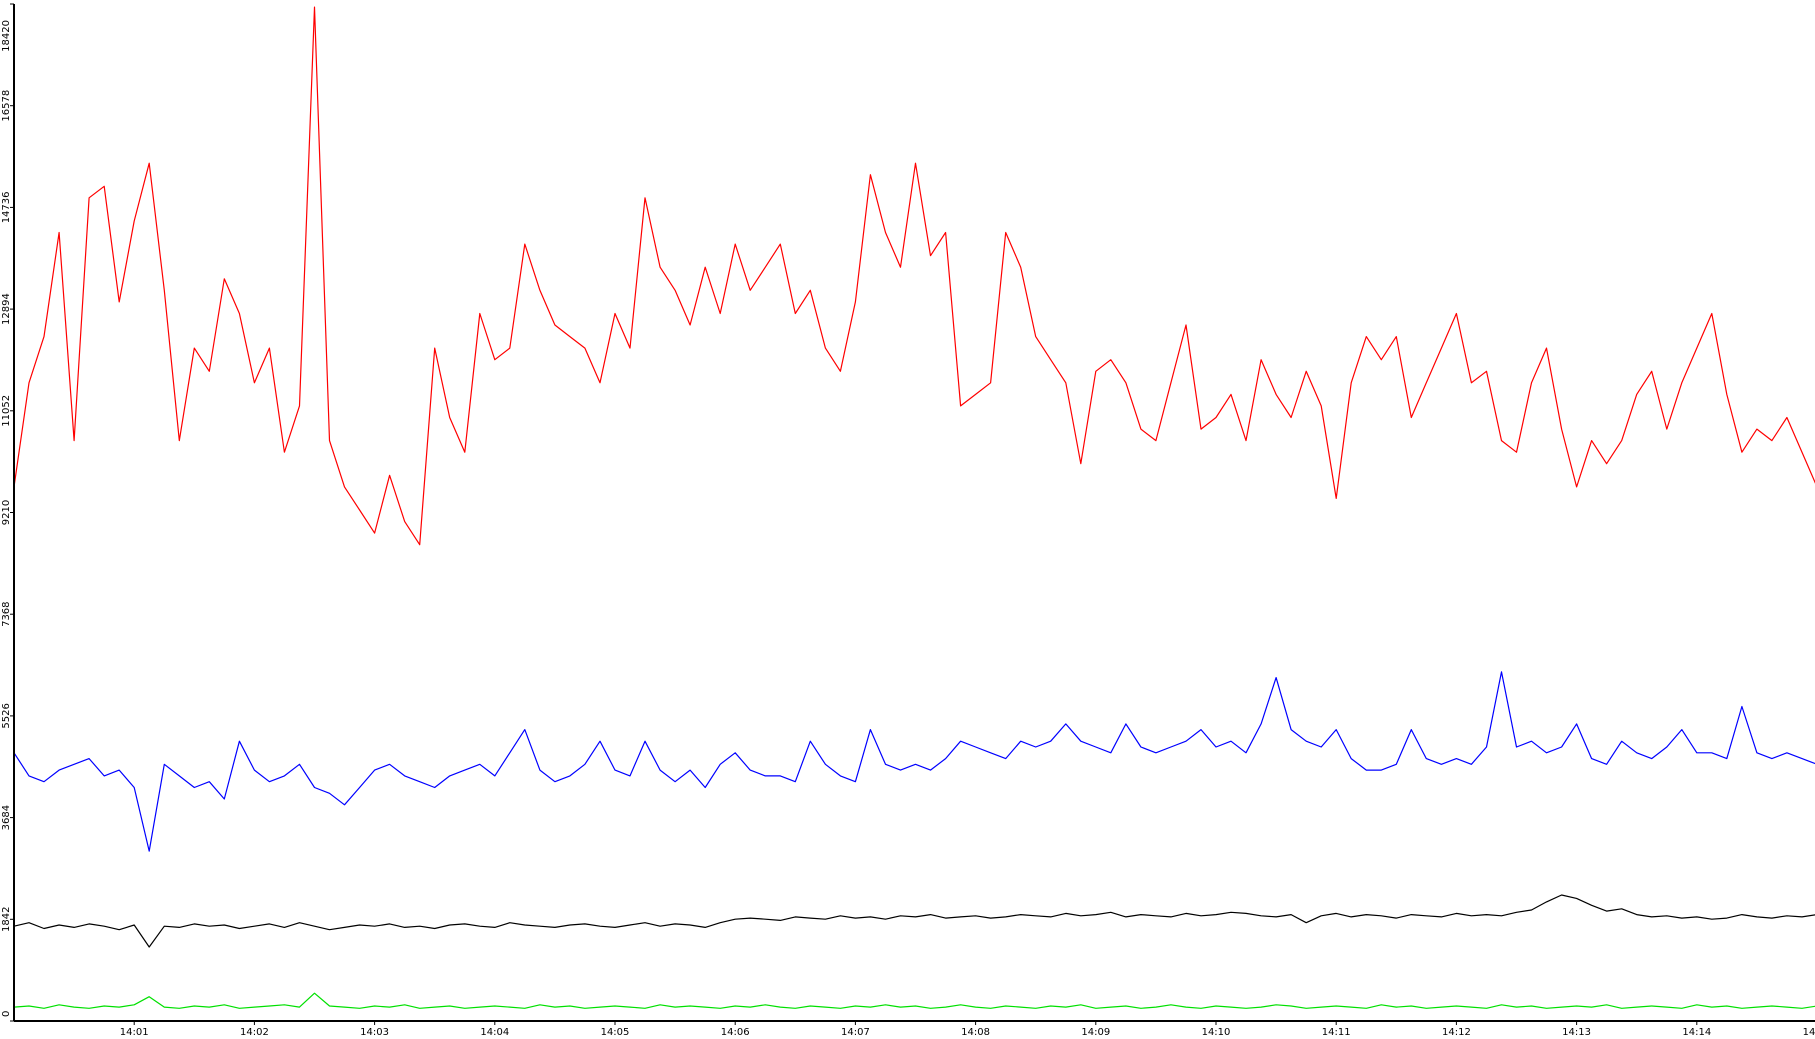 The image size is (1815, 1039). I want to click on x-tick-label: 14:08, so click(975, 1032).